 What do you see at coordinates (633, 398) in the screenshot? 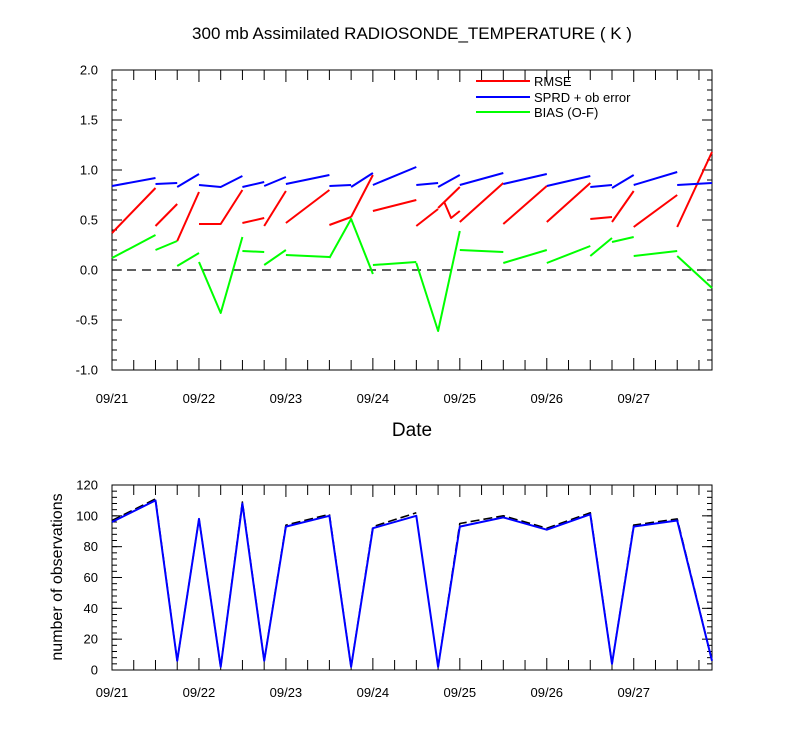
I see `top-x-tick-label: 09/27` at bounding box center [633, 398].